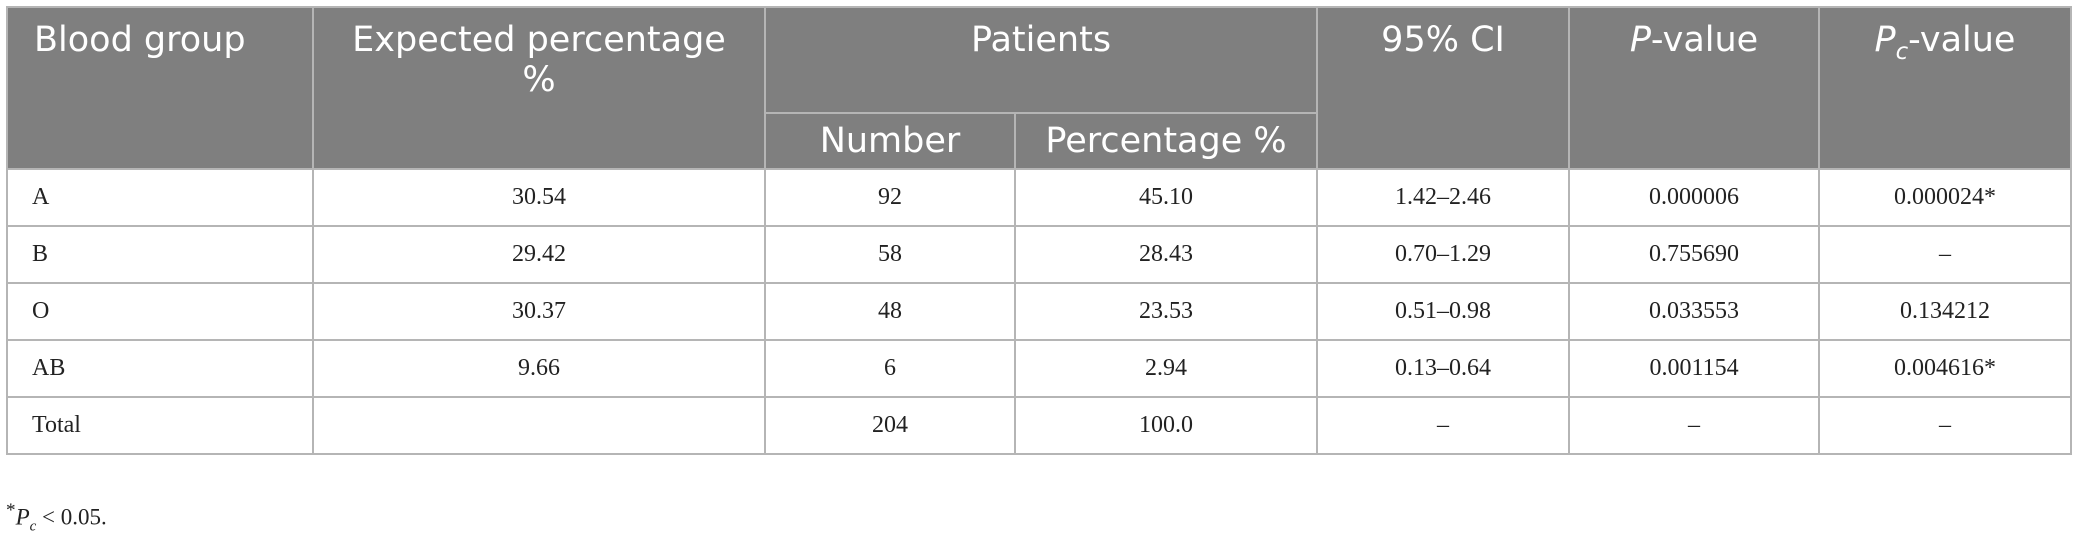 The height and width of the screenshot is (535, 2077). What do you see at coordinates (1166, 425) in the screenshot?
I see `cell-percentage: 100.0` at bounding box center [1166, 425].